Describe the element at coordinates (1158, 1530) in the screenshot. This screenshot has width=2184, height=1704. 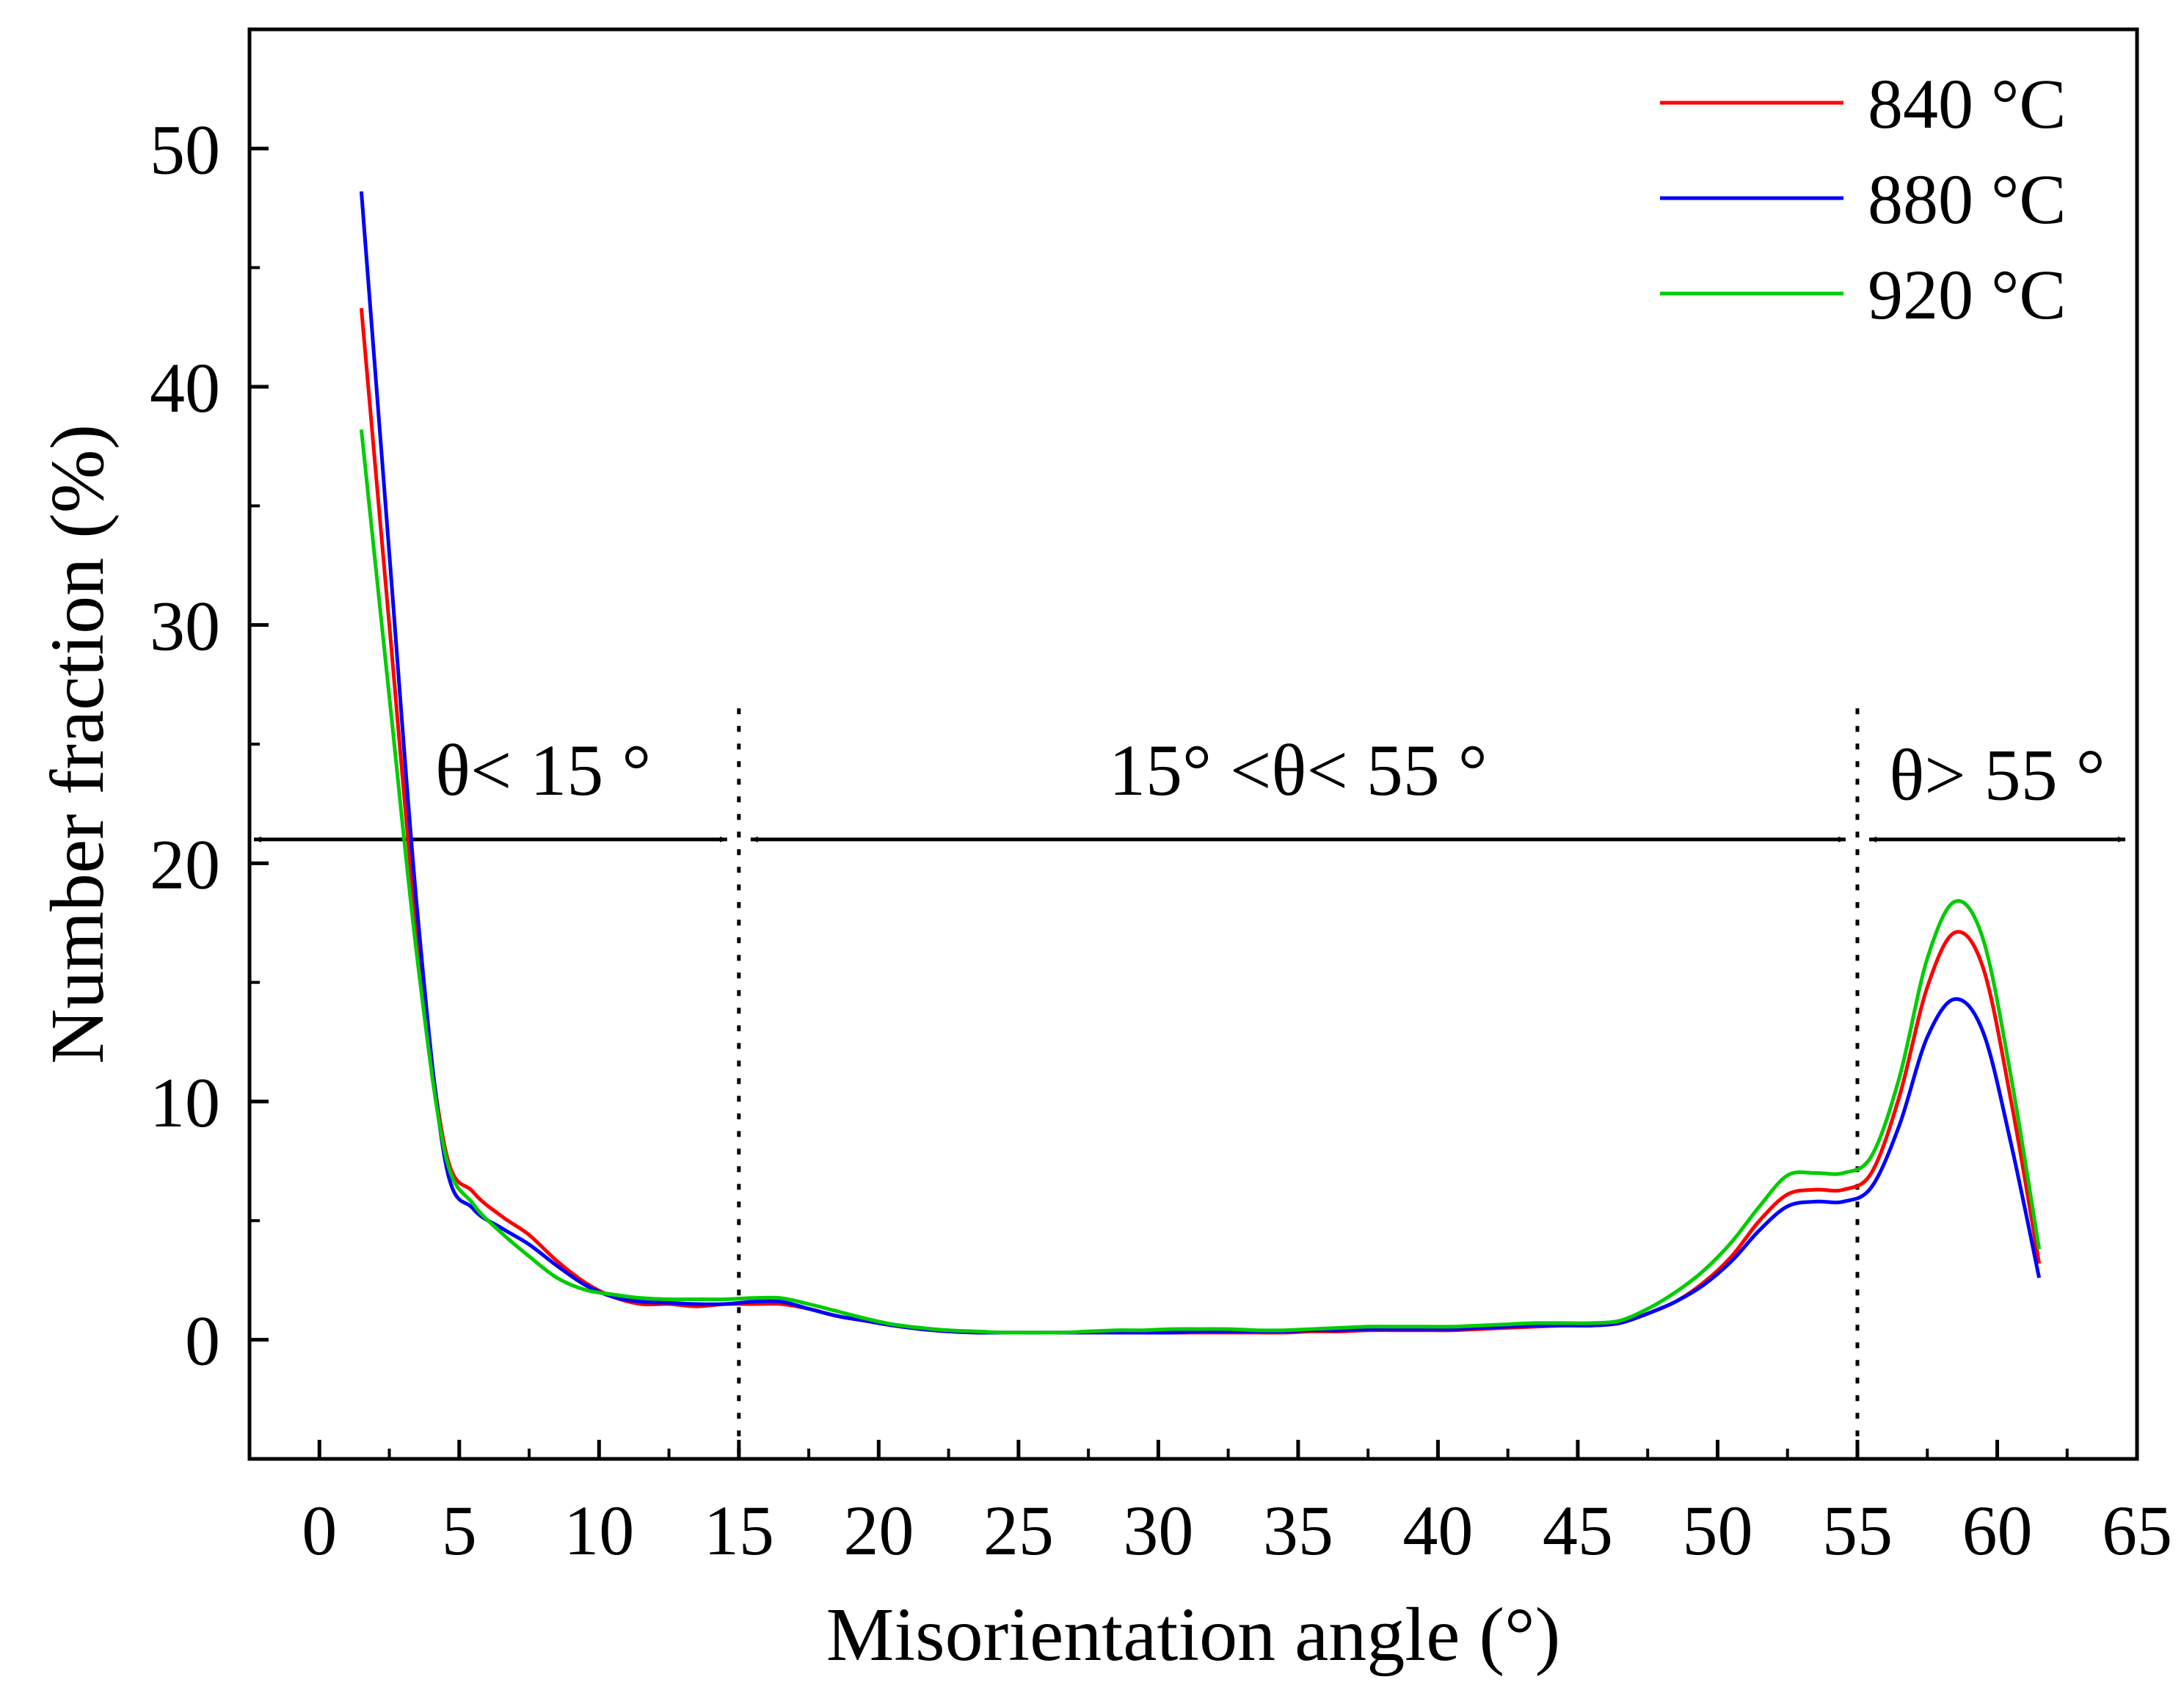
I see `x-tick-label-30: 30` at that location.